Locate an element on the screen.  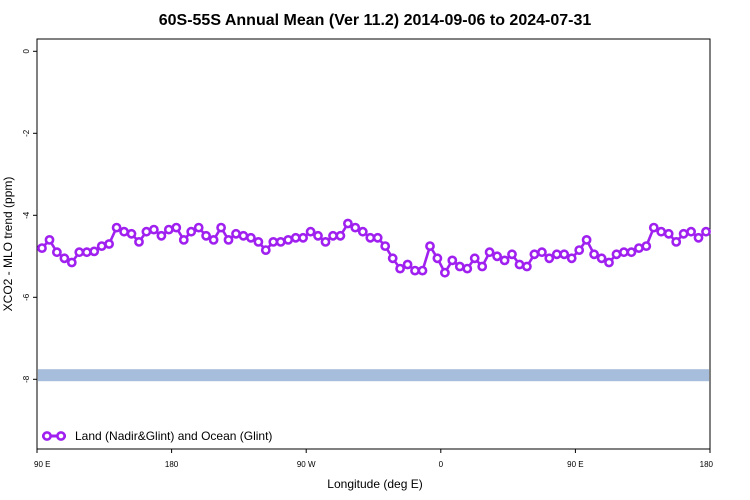
reference-band is located at coordinates (373, 375).